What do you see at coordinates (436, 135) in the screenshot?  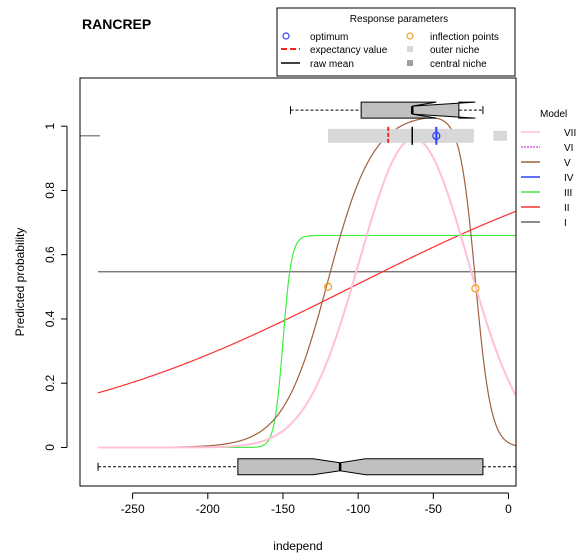 I see `optimum-point` at bounding box center [436, 135].